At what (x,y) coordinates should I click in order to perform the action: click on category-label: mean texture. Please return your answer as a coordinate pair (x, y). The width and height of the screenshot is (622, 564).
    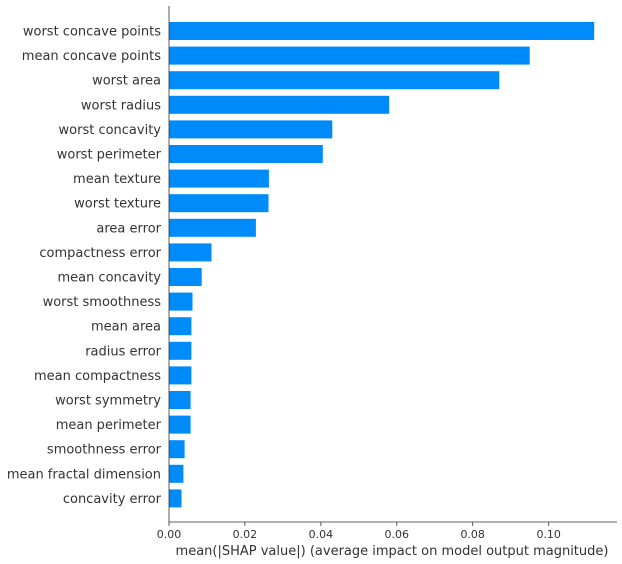
    Looking at the image, I should click on (117, 179).